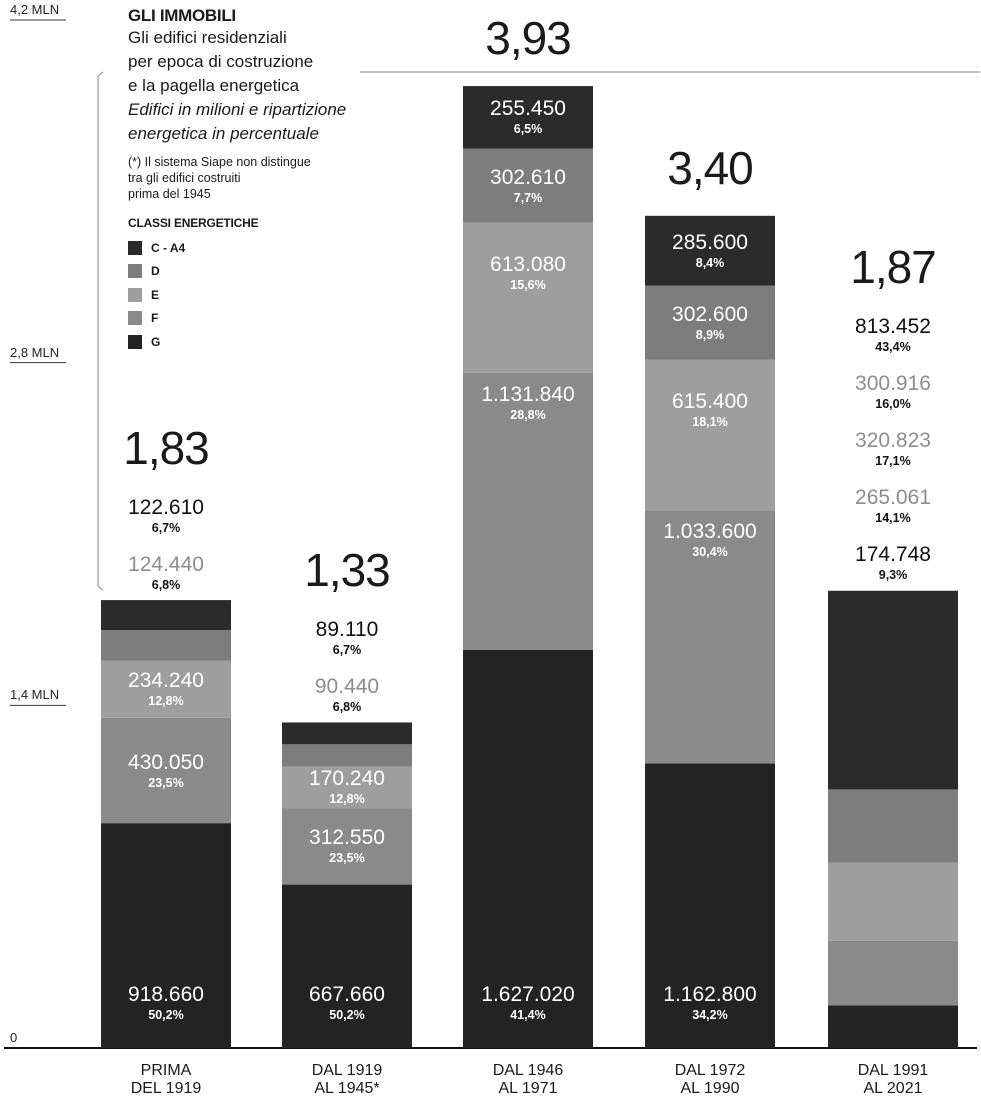 The height and width of the screenshot is (1101, 981). What do you see at coordinates (528, 394) in the screenshot?
I see `segment-value: 1.131.840` at bounding box center [528, 394].